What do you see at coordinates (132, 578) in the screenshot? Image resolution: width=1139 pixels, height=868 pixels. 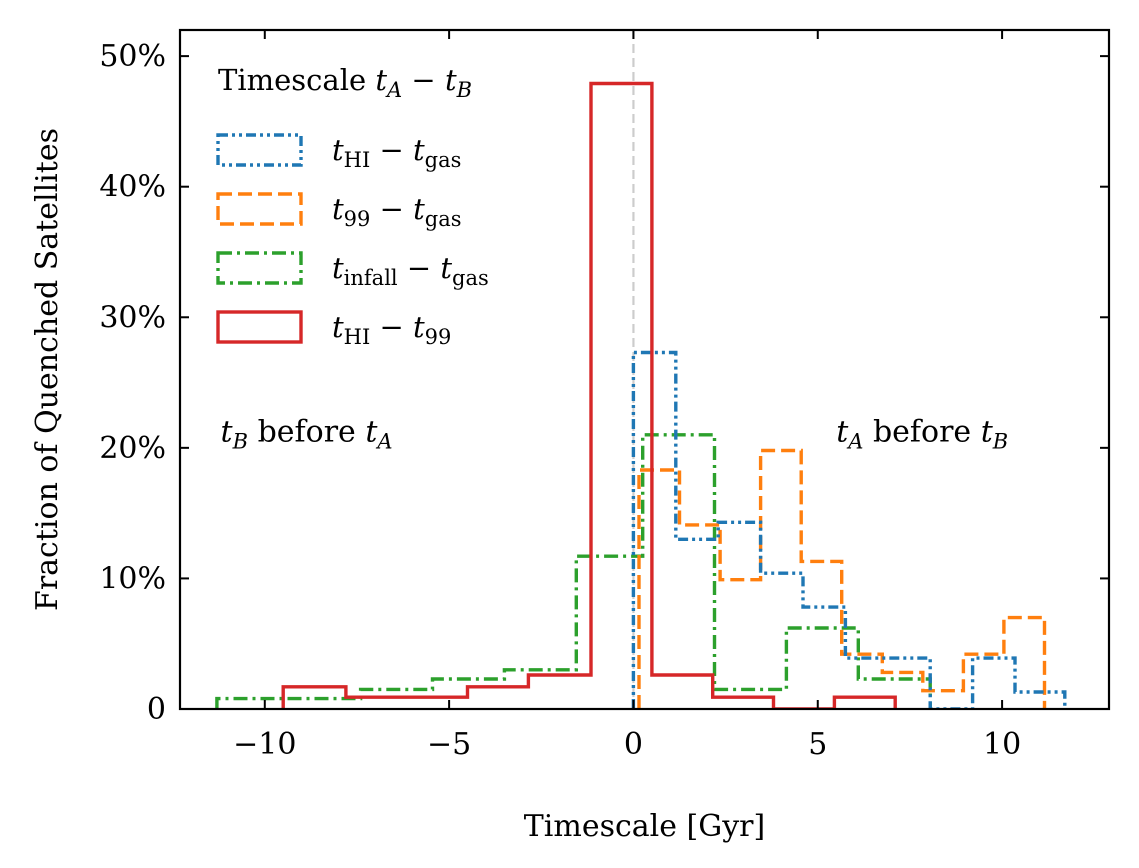 I see `y-tick-label: 10%` at bounding box center [132, 578].